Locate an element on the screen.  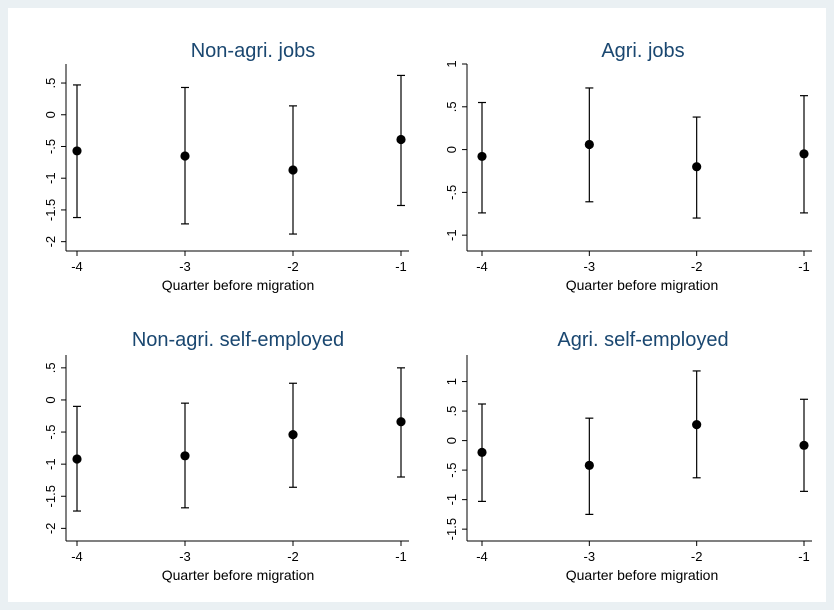
panel-title: Agri. jobs is located at coordinates (642, 51).